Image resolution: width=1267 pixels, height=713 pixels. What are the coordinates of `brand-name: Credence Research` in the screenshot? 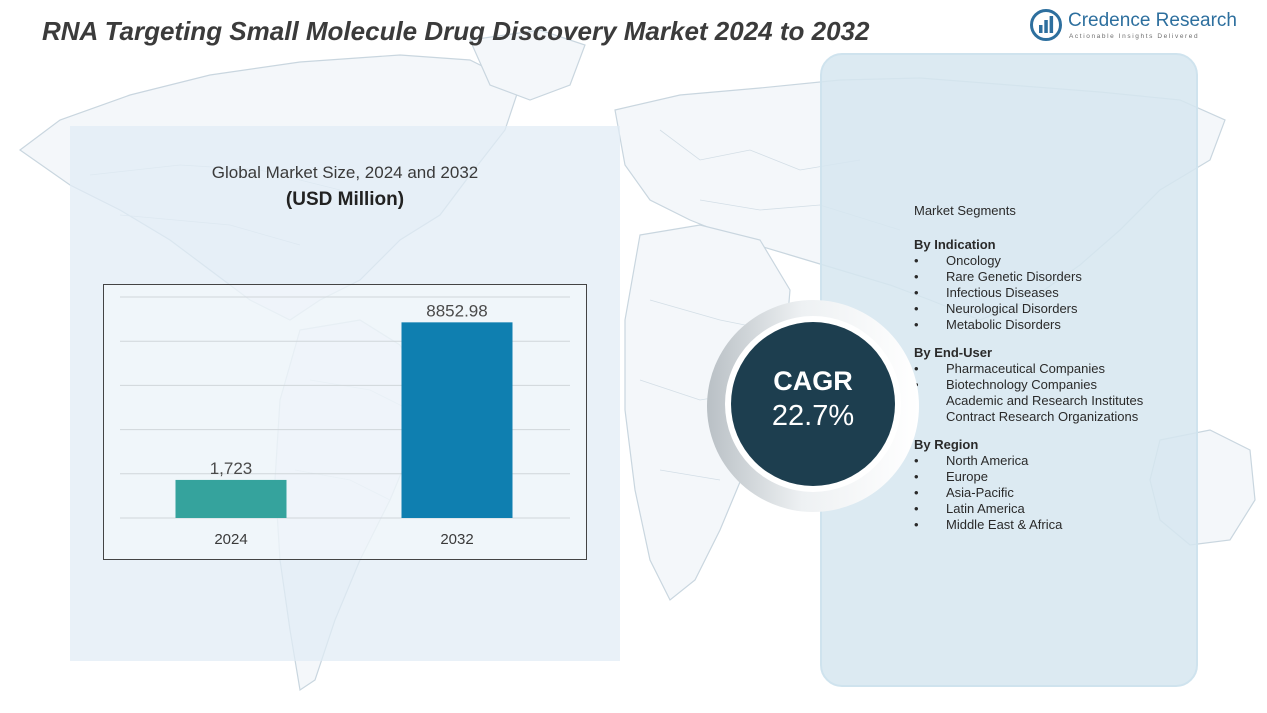 It's located at (1152, 20).